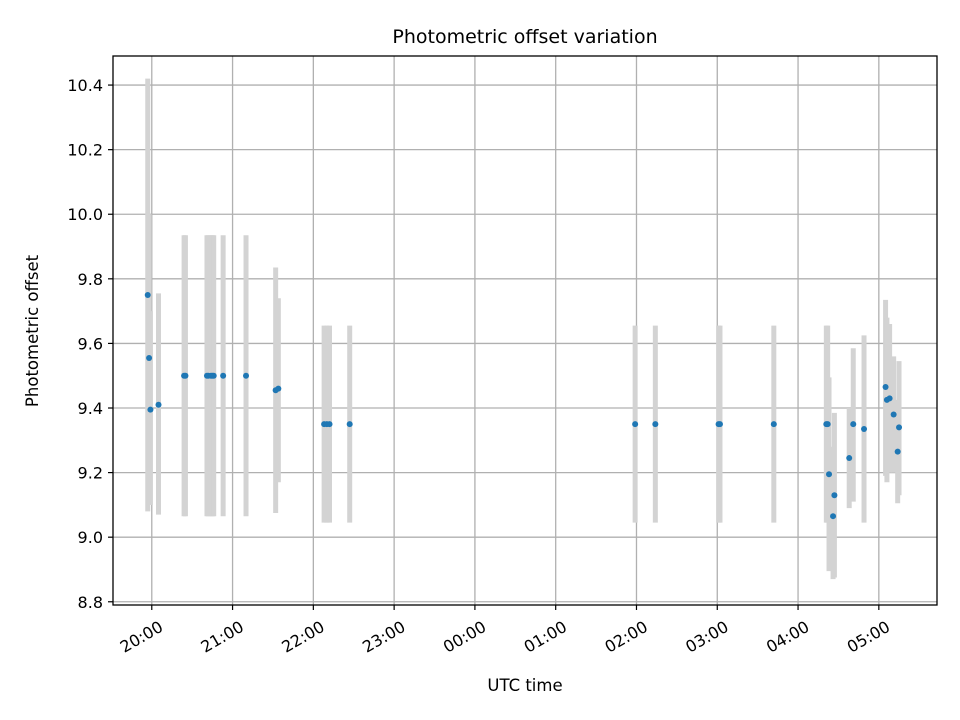 This screenshot has height=720, width=960. Describe the element at coordinates (524, 685) in the screenshot. I see `x-axis-label: UTC time` at that location.